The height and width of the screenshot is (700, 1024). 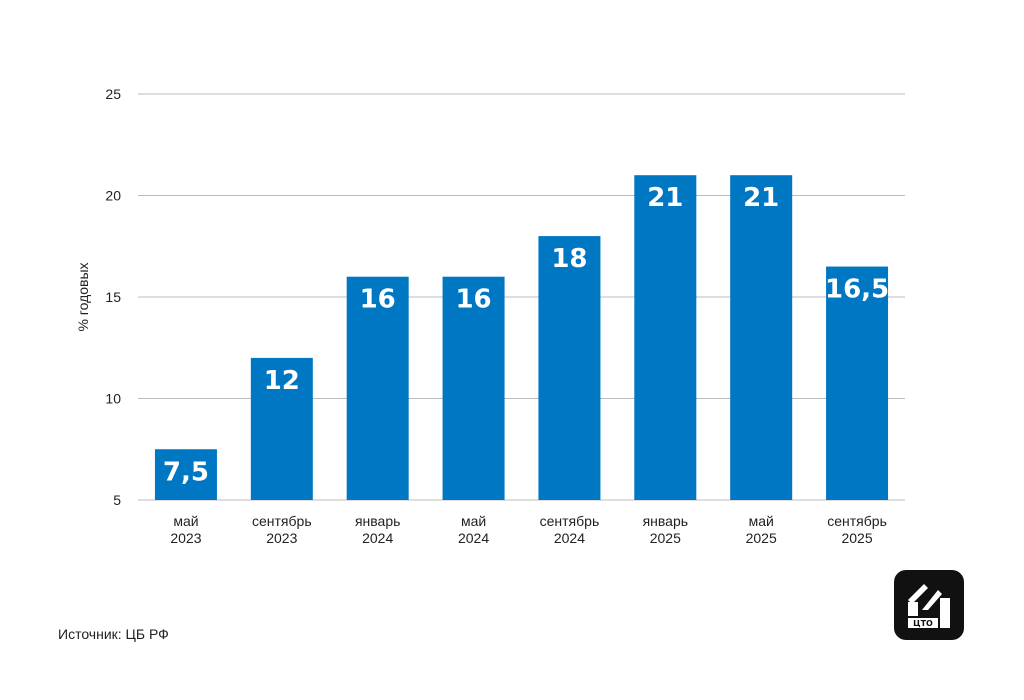 I want to click on category-label-6-0: май, so click(x=761, y=521).